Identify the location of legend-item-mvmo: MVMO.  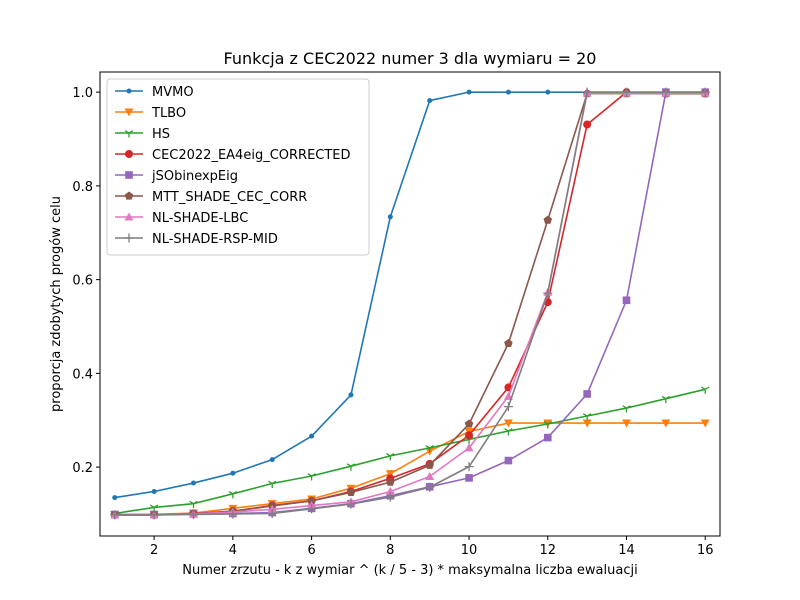
(154, 92).